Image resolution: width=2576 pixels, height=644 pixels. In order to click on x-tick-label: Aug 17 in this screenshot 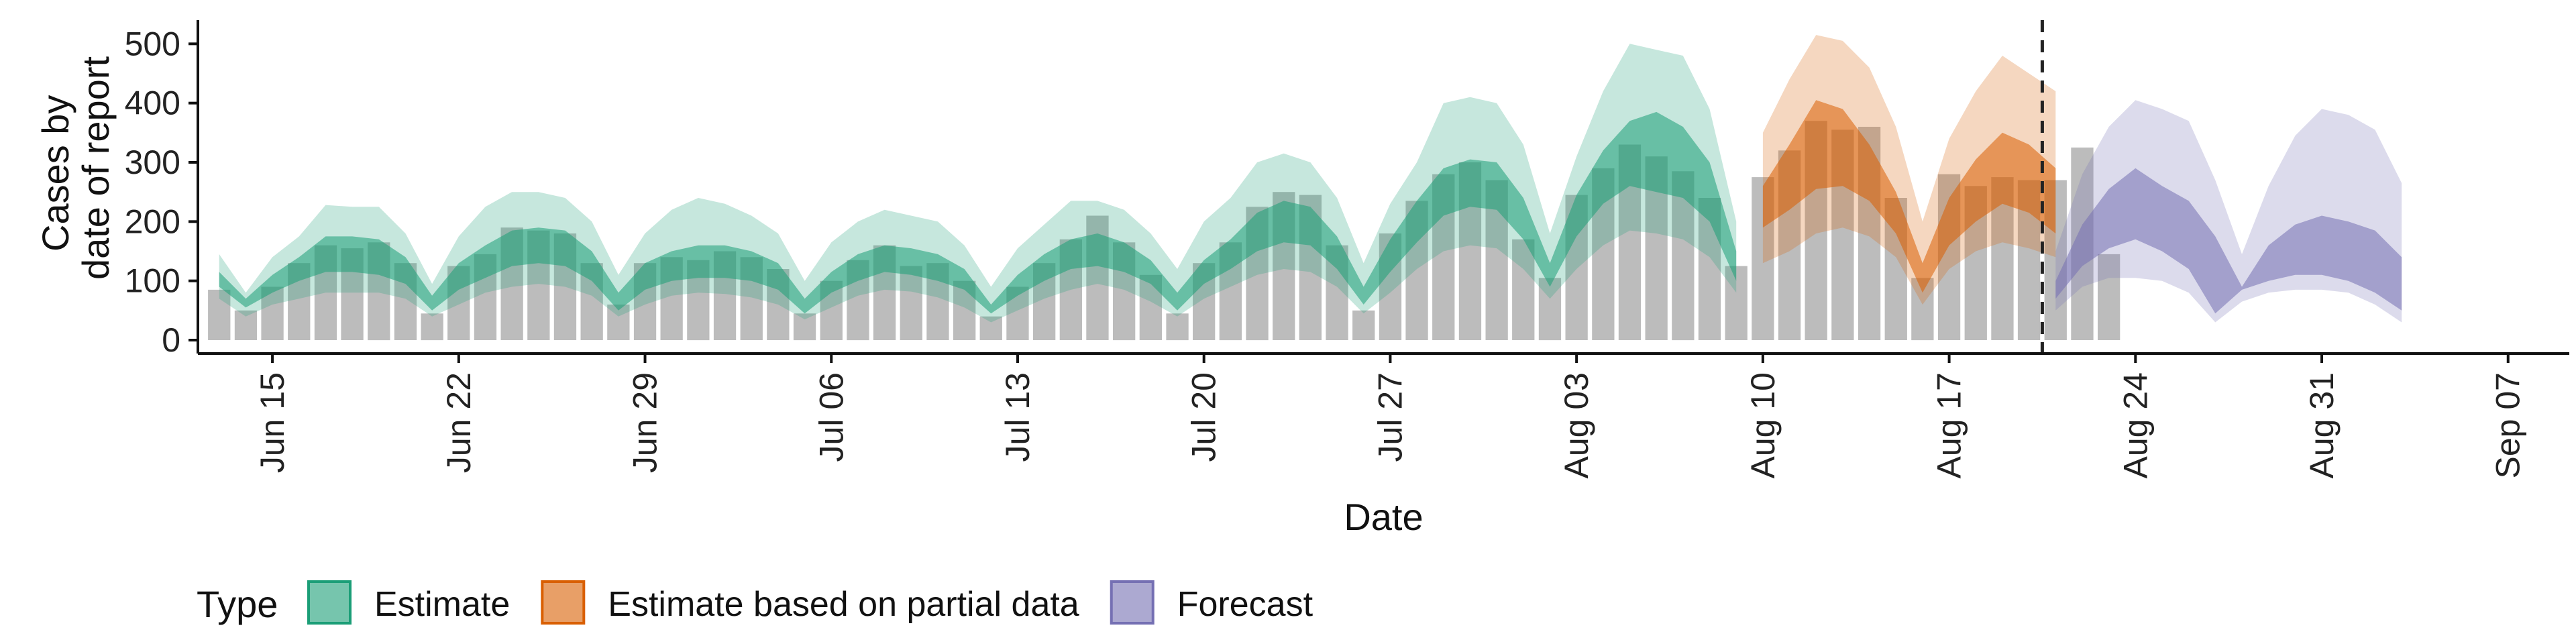, I will do `click(1949, 425)`.